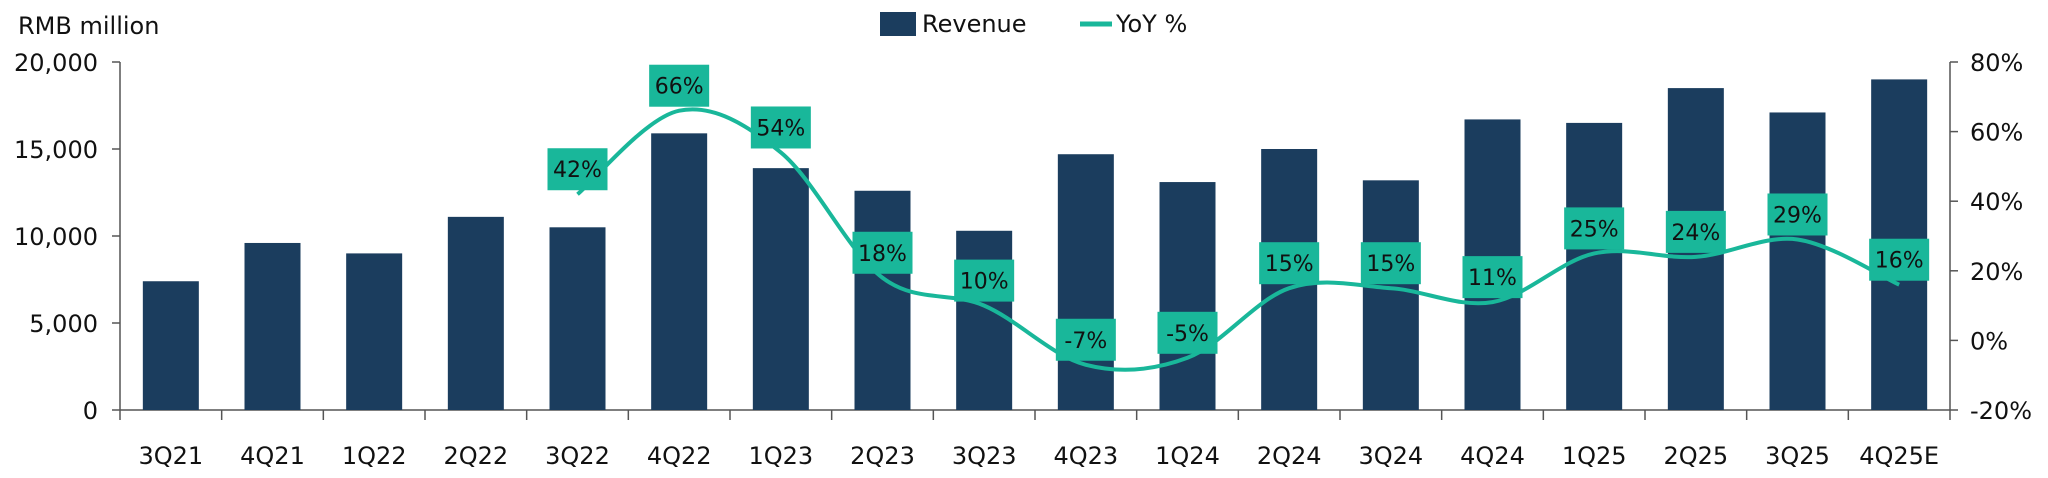 The width and height of the screenshot is (2048, 478). I want to click on legend-revenue-swatch, so click(898, 24).